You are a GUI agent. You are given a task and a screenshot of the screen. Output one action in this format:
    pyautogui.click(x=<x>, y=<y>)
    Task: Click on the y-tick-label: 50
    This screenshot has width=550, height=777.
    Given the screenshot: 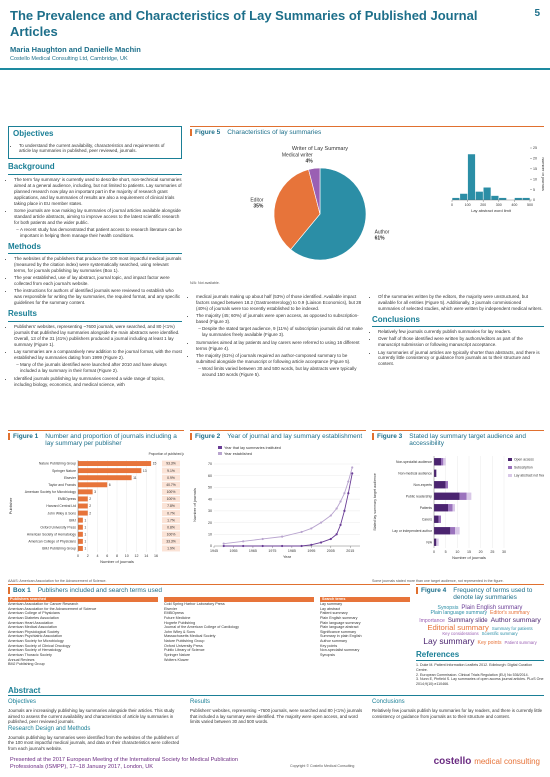 What is the action you would take?
    pyautogui.click(x=210, y=488)
    